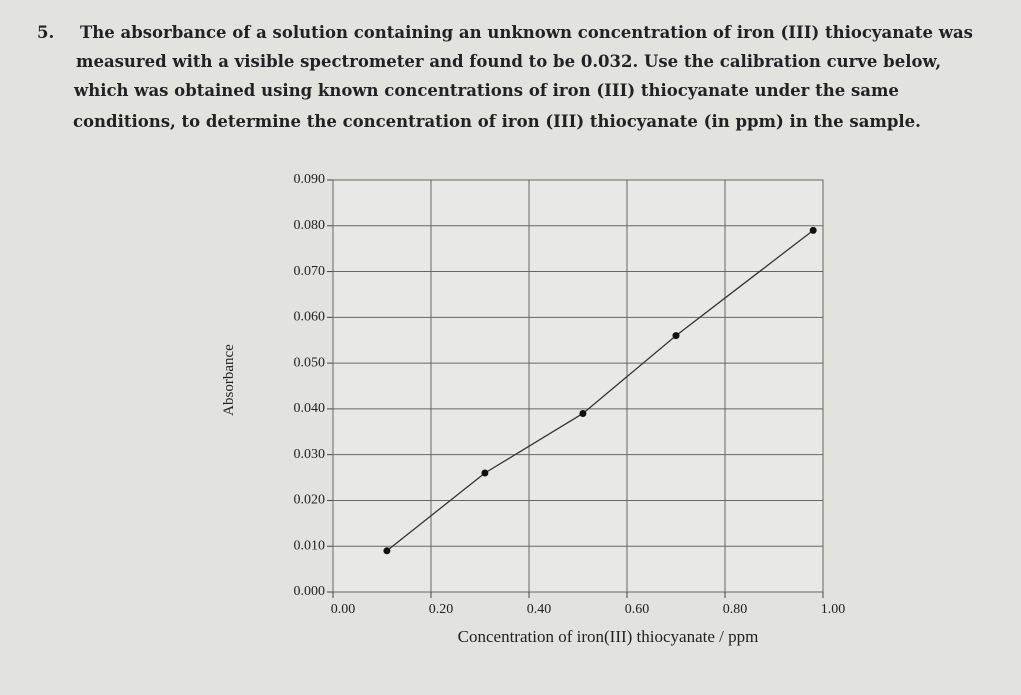 This screenshot has width=1021, height=695. Describe the element at coordinates (735, 609) in the screenshot. I see `x-tick-label: 0.80` at that location.